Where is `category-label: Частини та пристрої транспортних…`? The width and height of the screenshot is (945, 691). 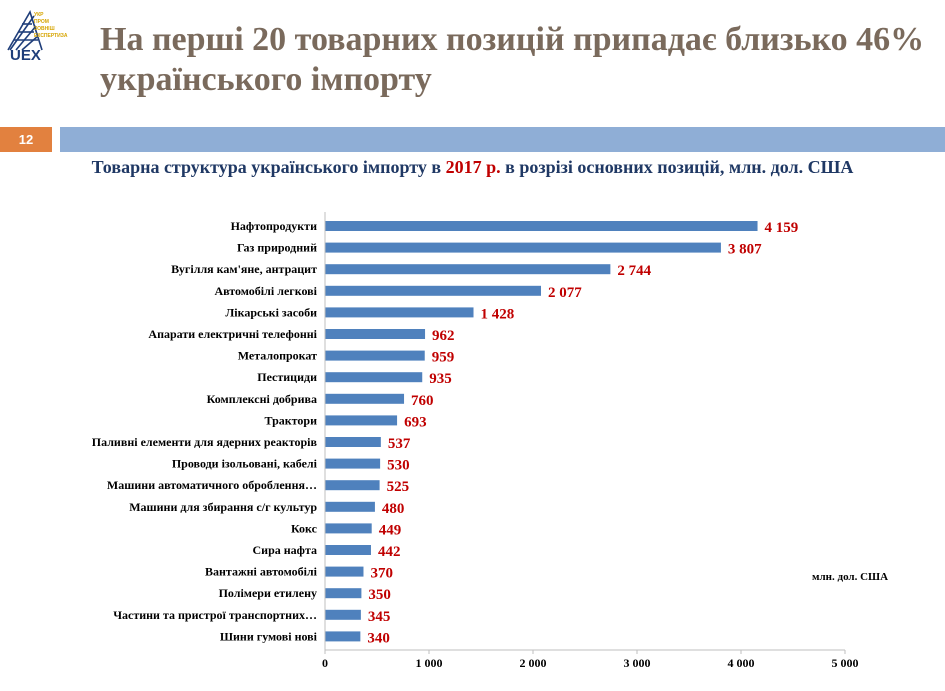 category-label: Частини та пристрої транспортних… is located at coordinates (215, 615).